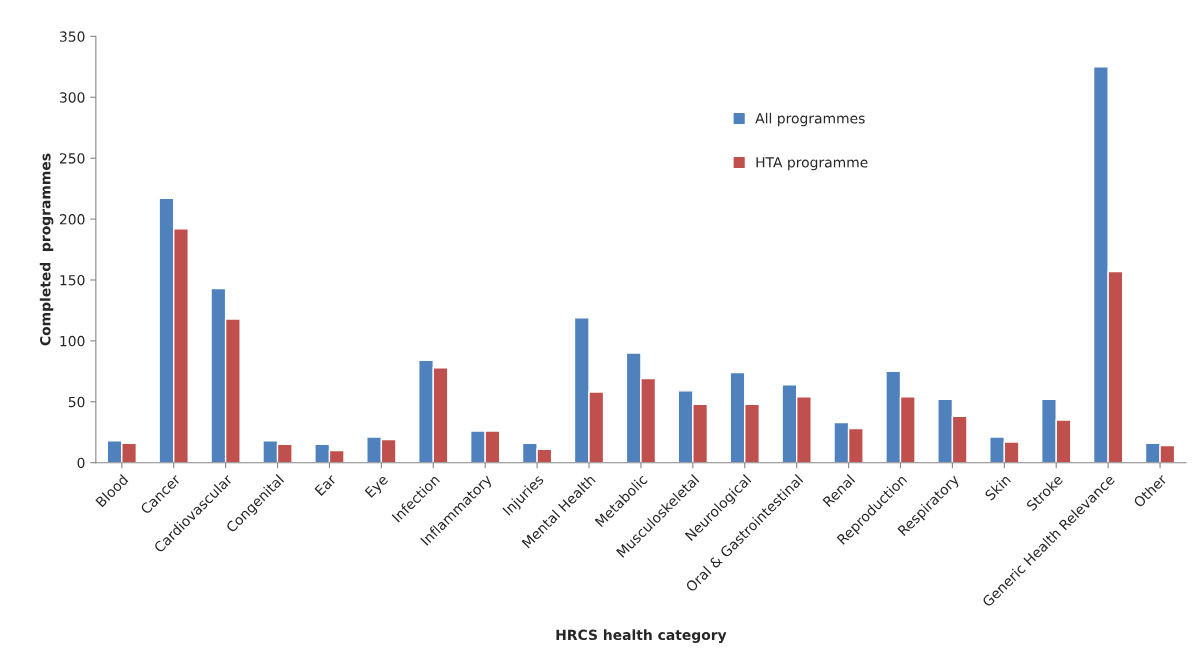 The width and height of the screenshot is (1198, 661). What do you see at coordinates (81, 463) in the screenshot?
I see `y-tick-label: 0` at bounding box center [81, 463].